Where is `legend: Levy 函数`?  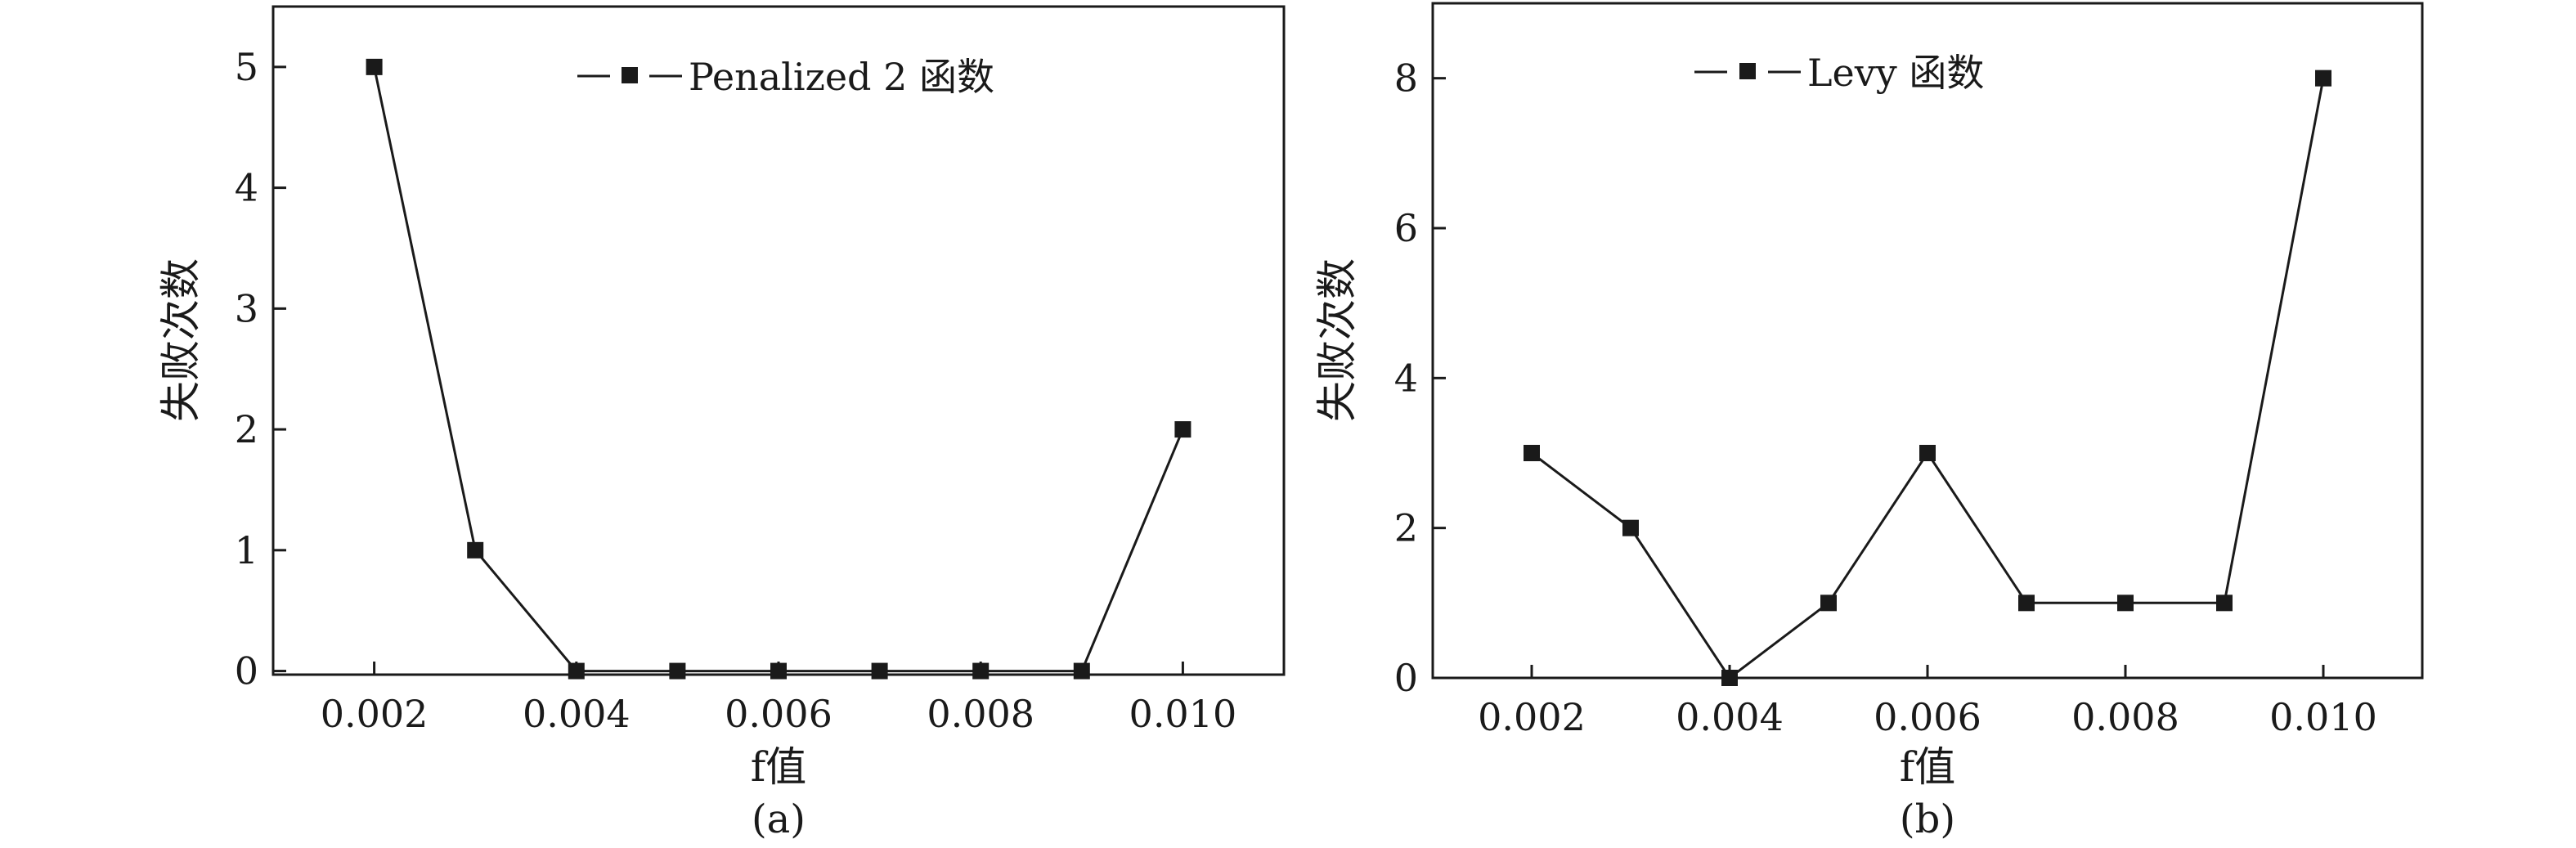
legend: Levy 函数 is located at coordinates (1839, 73).